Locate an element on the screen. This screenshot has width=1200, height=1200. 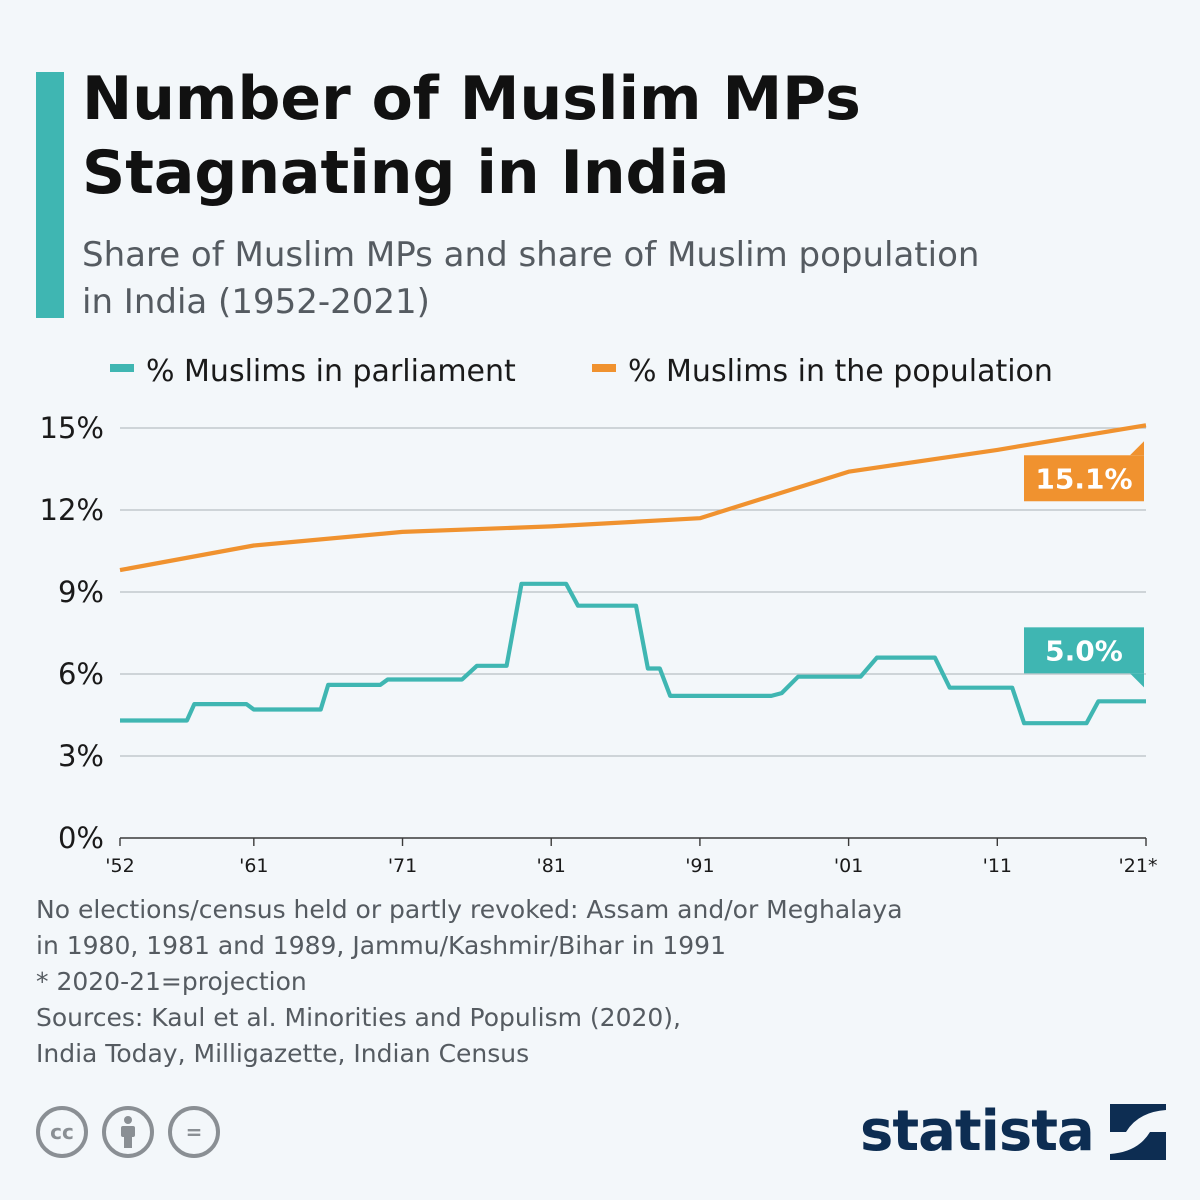
accent-bar is located at coordinates (50, 195).